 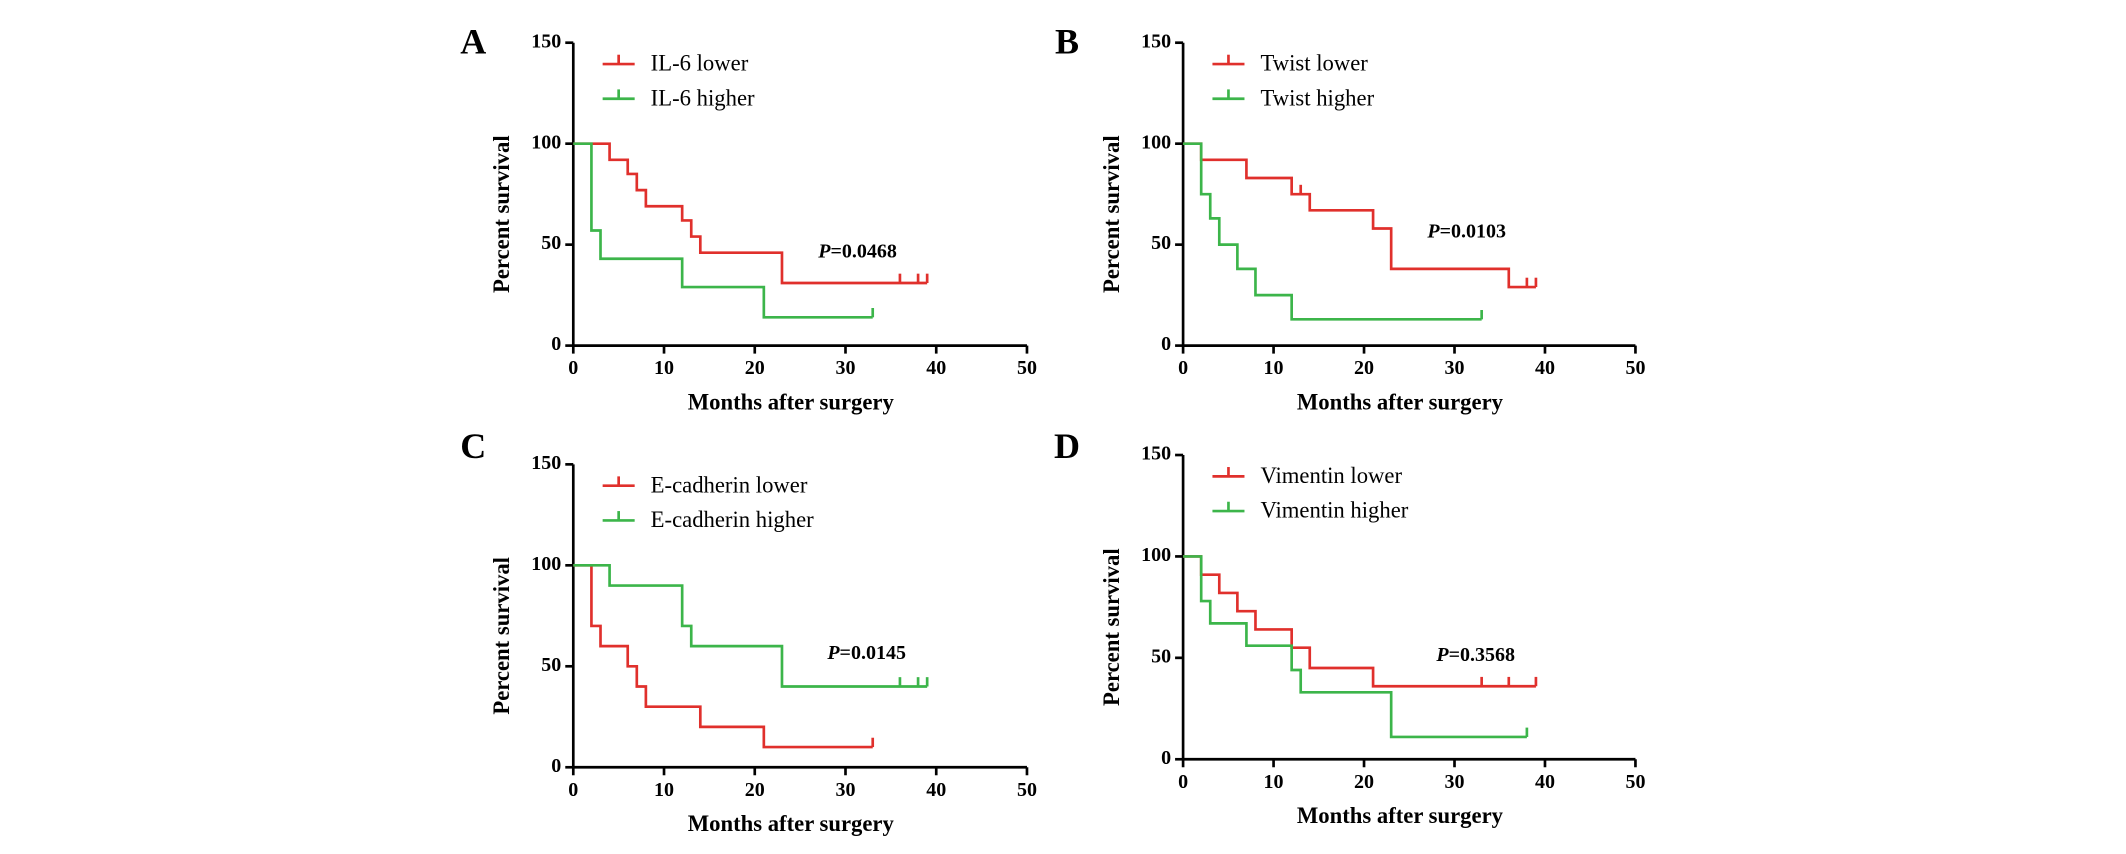 I want to click on p-value-annotation: P=0.3568, so click(x=1475, y=654).